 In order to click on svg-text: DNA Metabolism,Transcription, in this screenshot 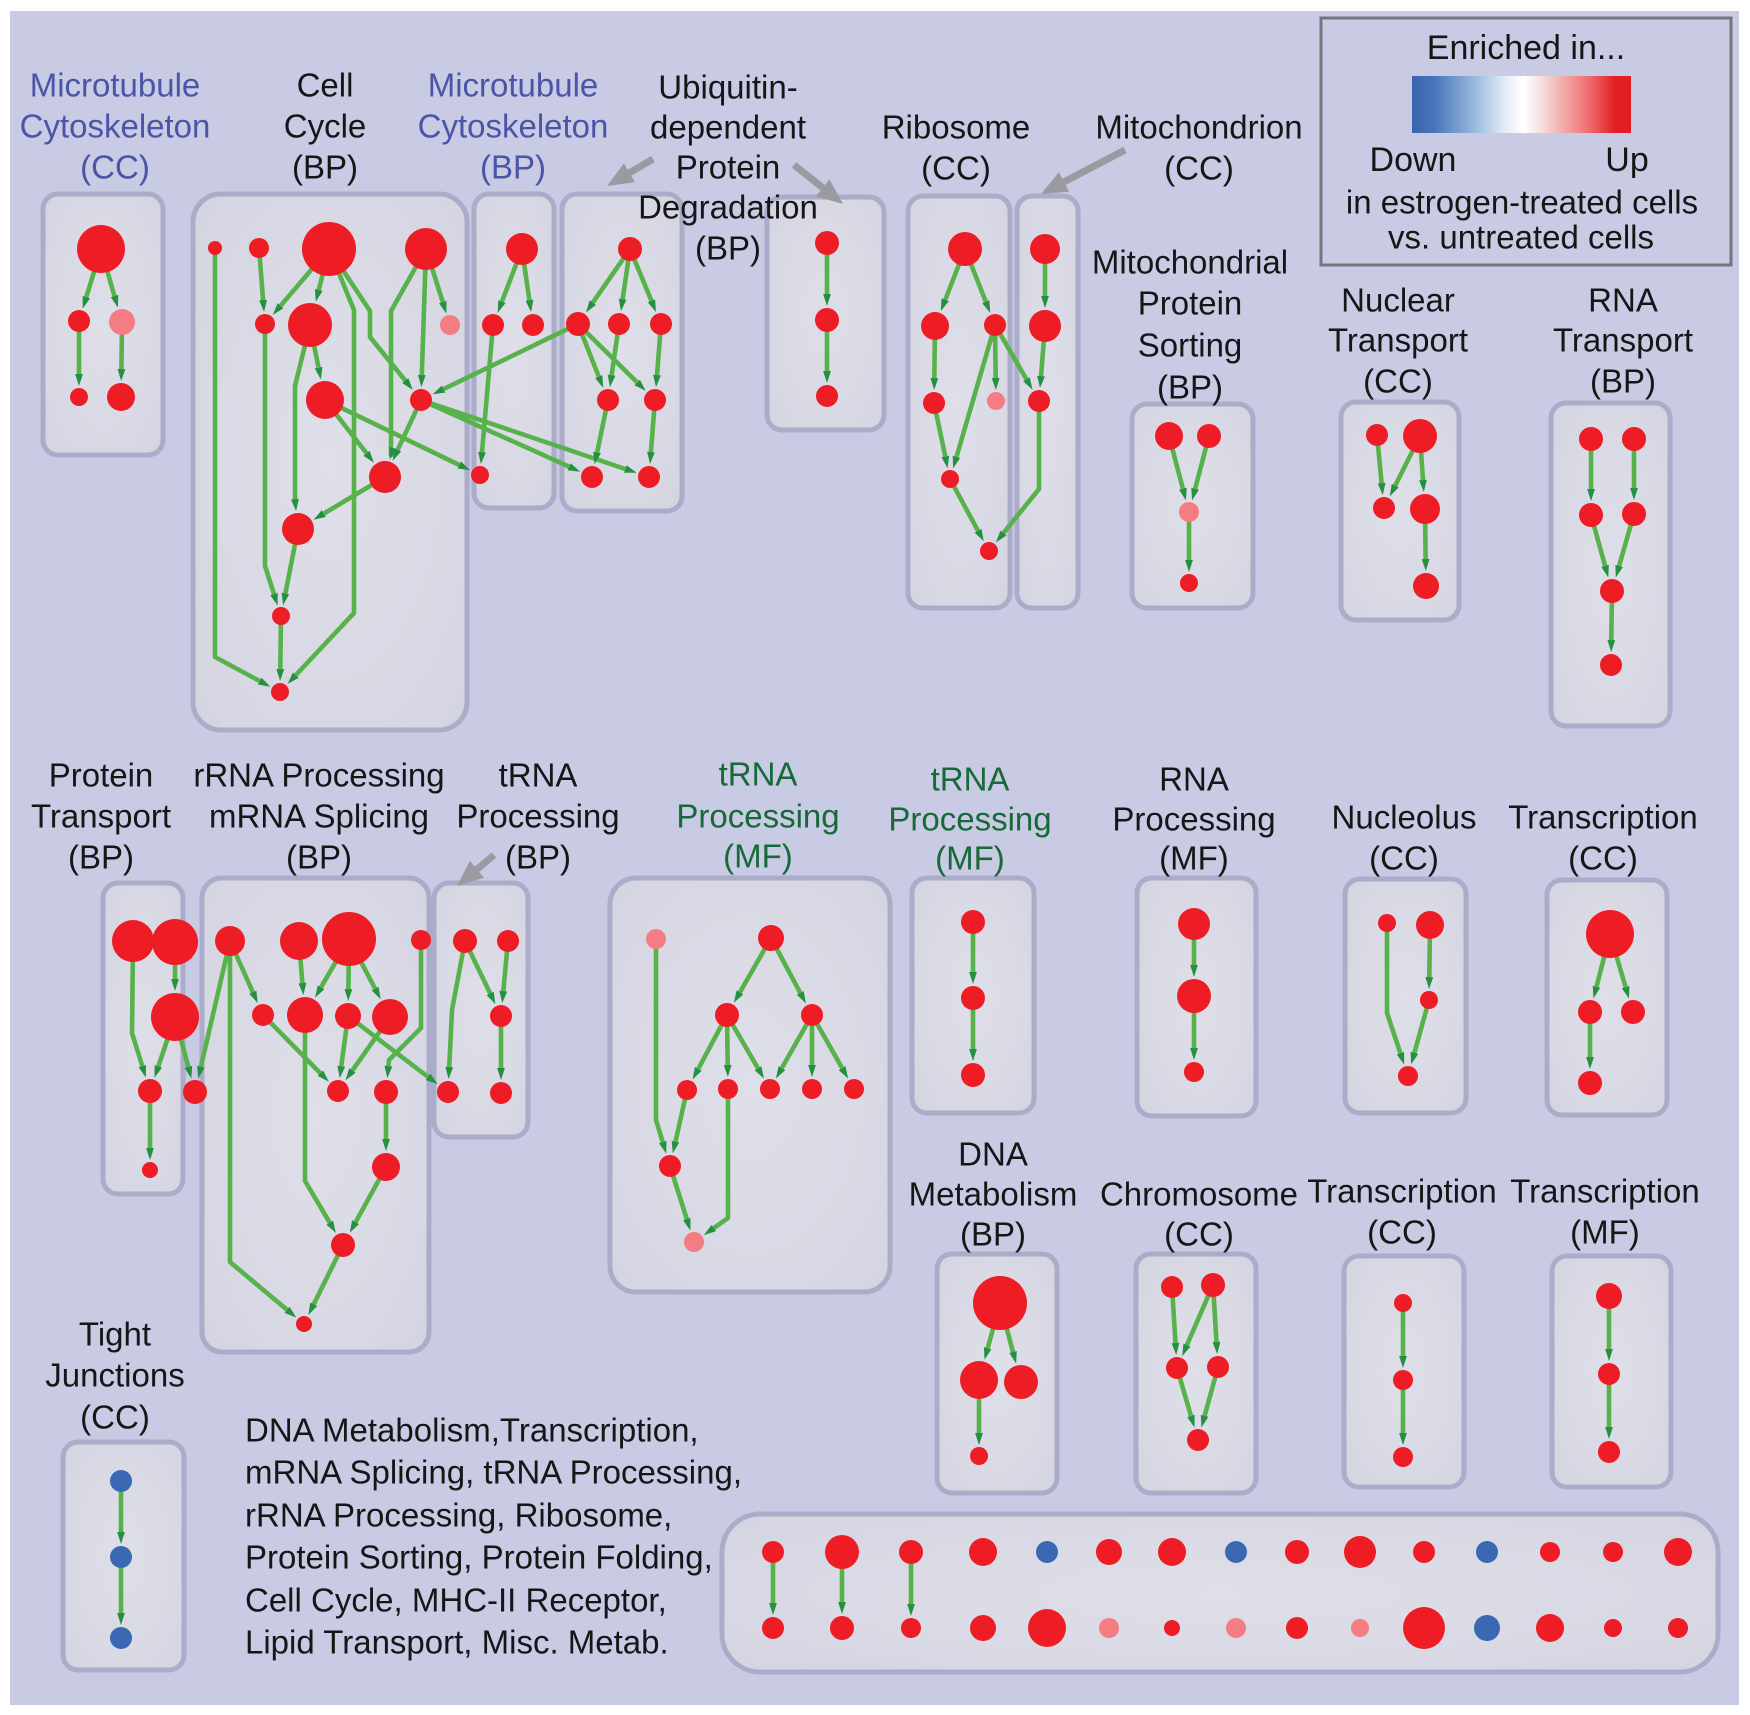, I will do `click(472, 1430)`.